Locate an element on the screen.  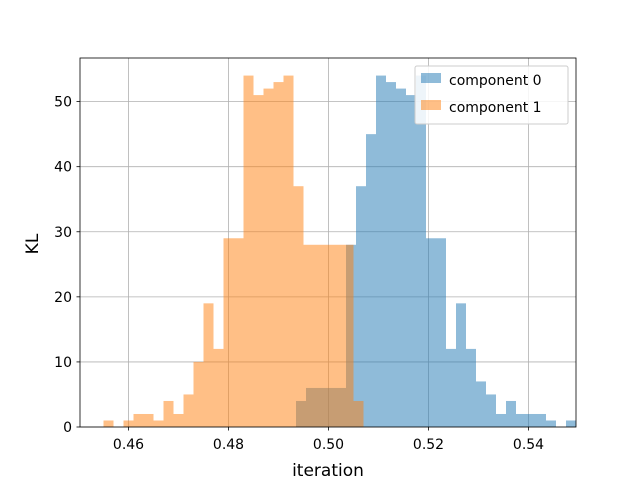
legend-label-component-0: component 0 is located at coordinates (495, 81).